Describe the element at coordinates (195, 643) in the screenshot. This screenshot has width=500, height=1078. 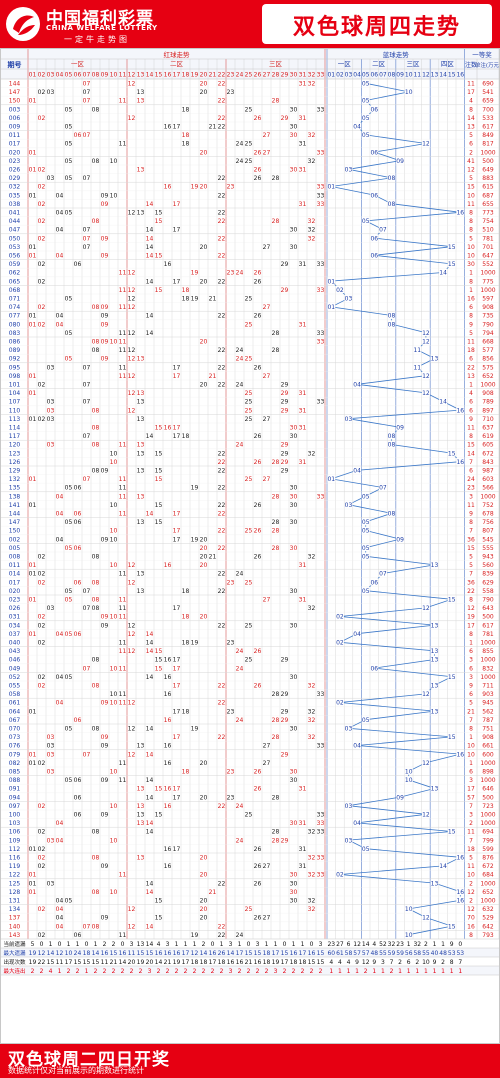
I see `red-ball: 19` at that location.